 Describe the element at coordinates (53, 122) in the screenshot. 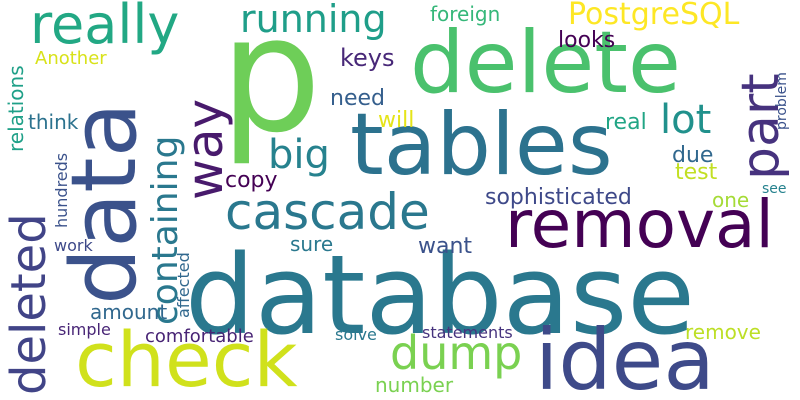

I see `word-think: think` at that location.